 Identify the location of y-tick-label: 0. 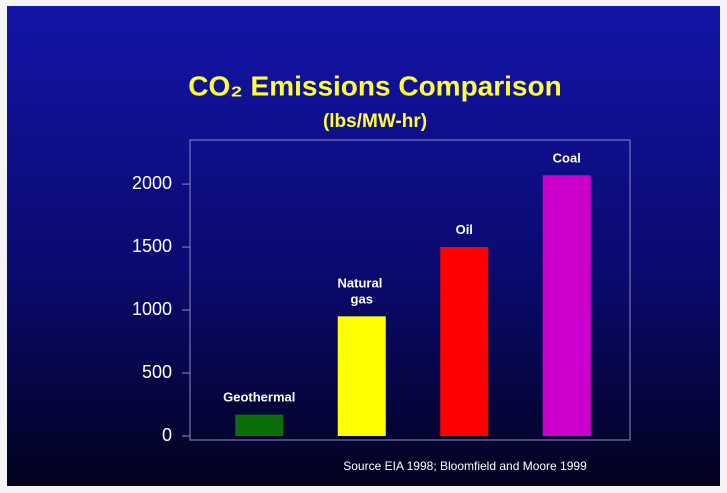
(167, 435).